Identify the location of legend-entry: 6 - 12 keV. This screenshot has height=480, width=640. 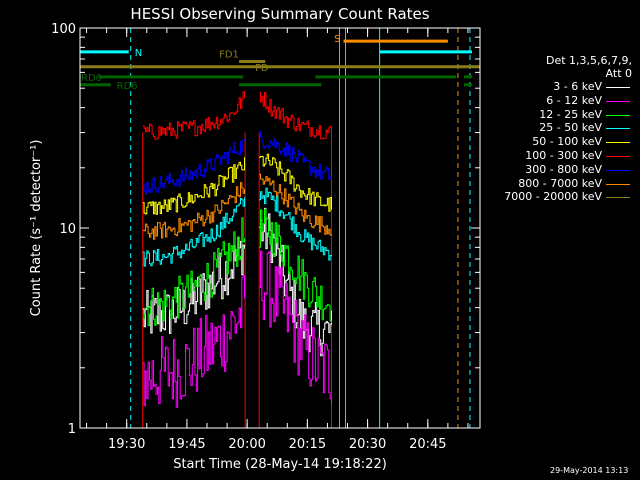
(557, 101).